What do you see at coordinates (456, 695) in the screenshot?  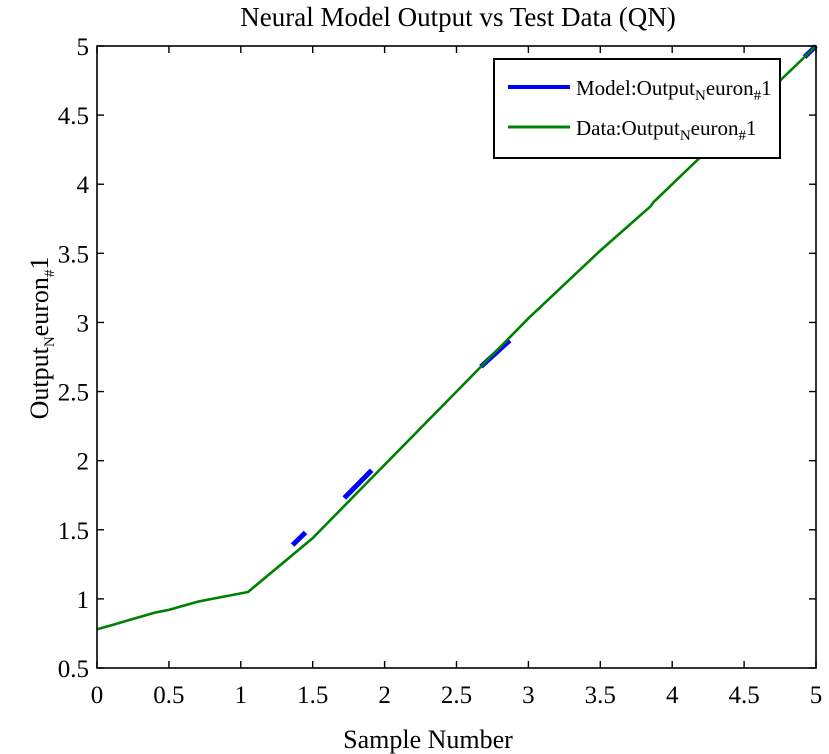 I see `x-tick-label: 2.5` at bounding box center [456, 695].